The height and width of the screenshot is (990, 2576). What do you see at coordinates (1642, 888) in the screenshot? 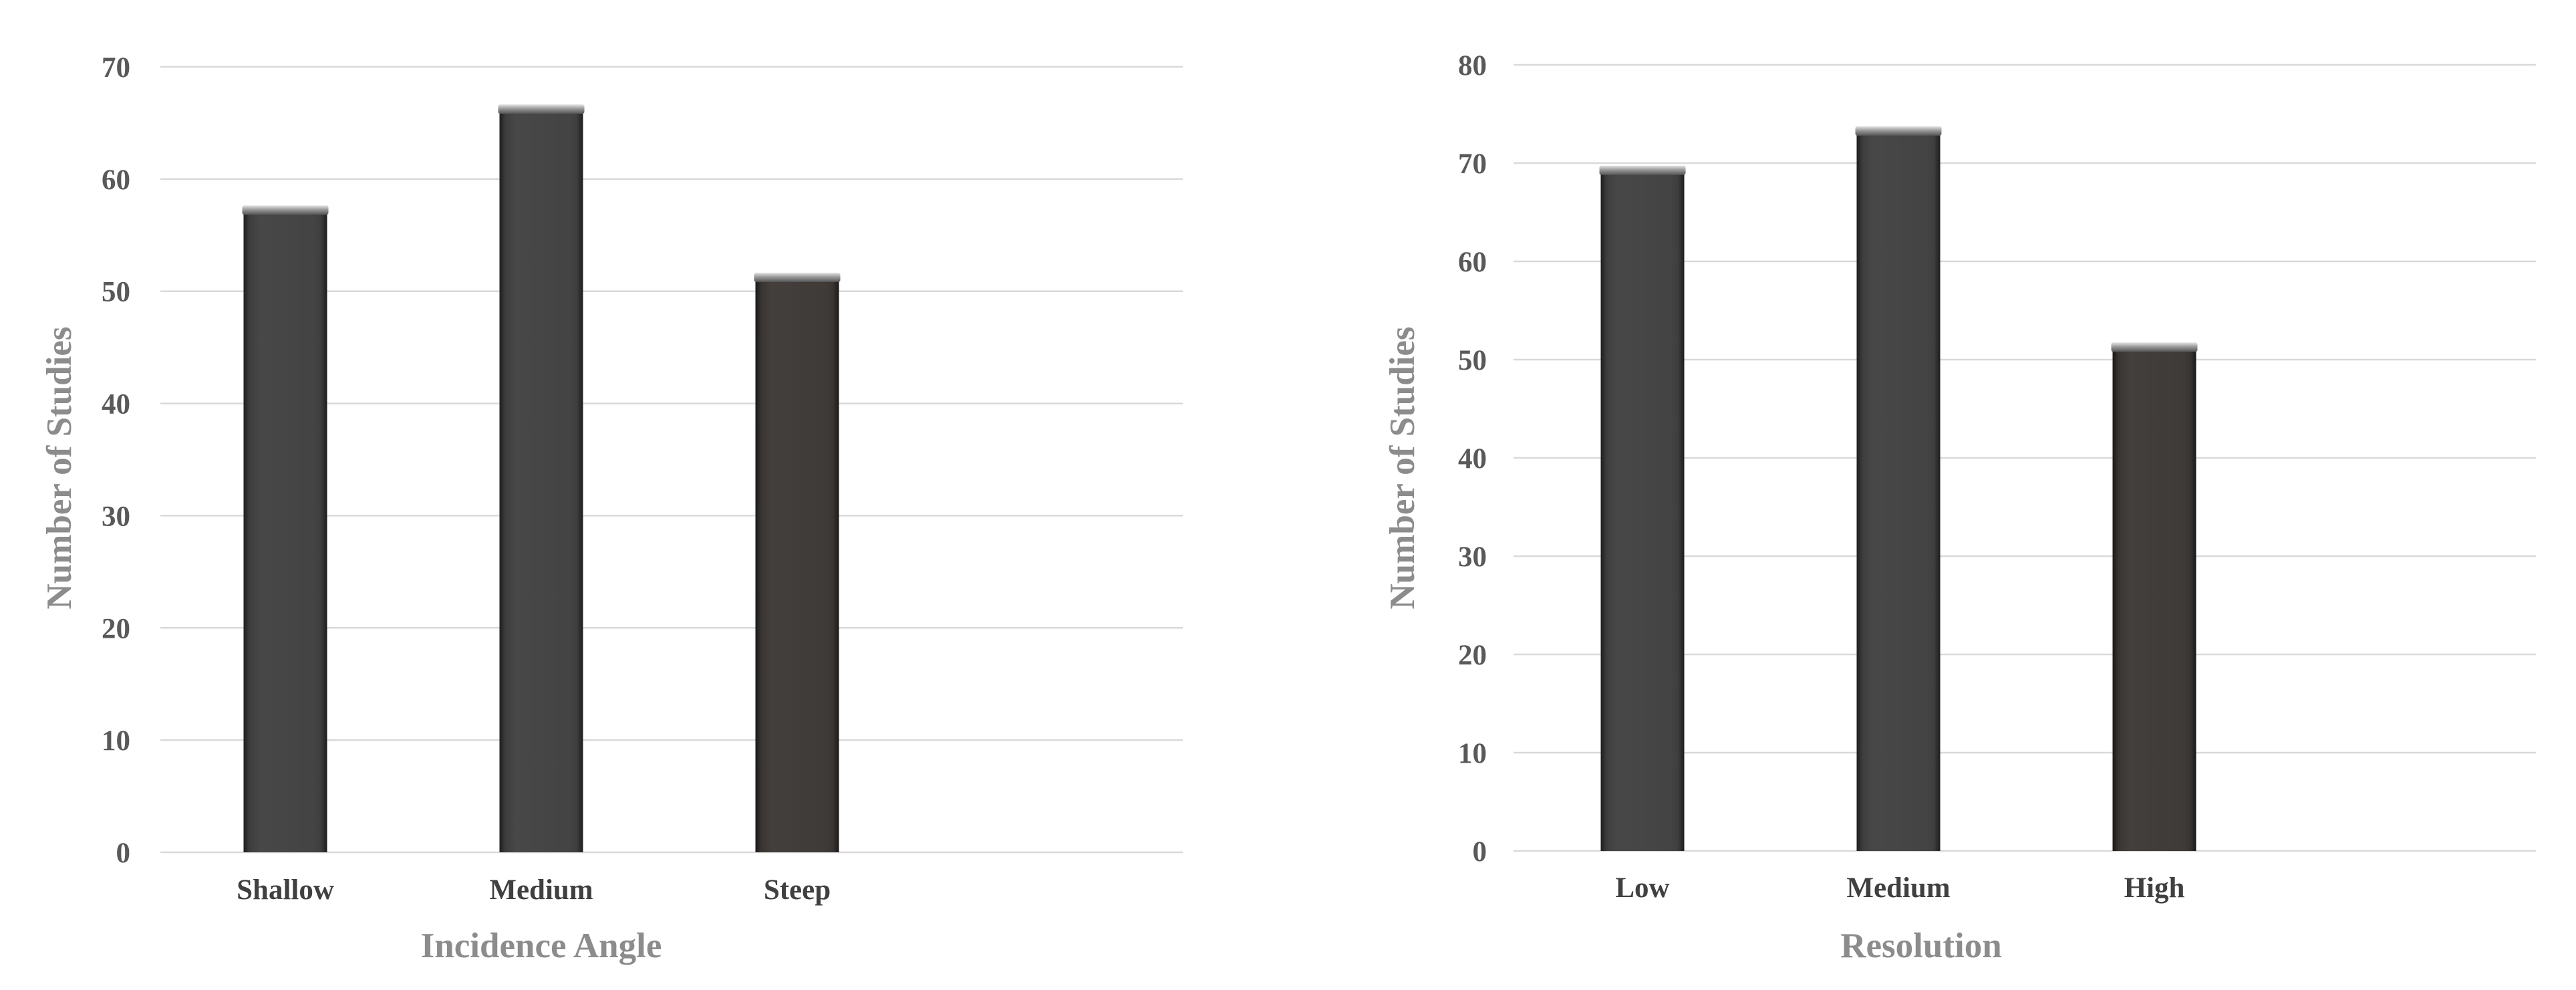
I see `x-tick-label-0: Low` at bounding box center [1642, 888].